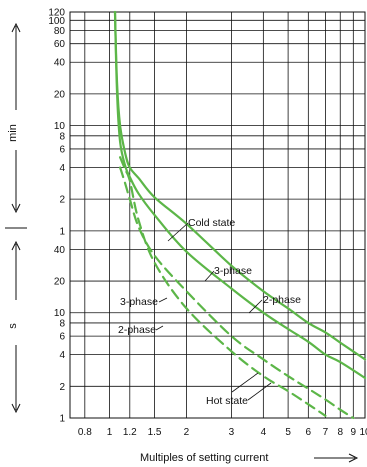 The height and width of the screenshot is (467, 367). I want to click on x-tick-label: 3, so click(232, 432).